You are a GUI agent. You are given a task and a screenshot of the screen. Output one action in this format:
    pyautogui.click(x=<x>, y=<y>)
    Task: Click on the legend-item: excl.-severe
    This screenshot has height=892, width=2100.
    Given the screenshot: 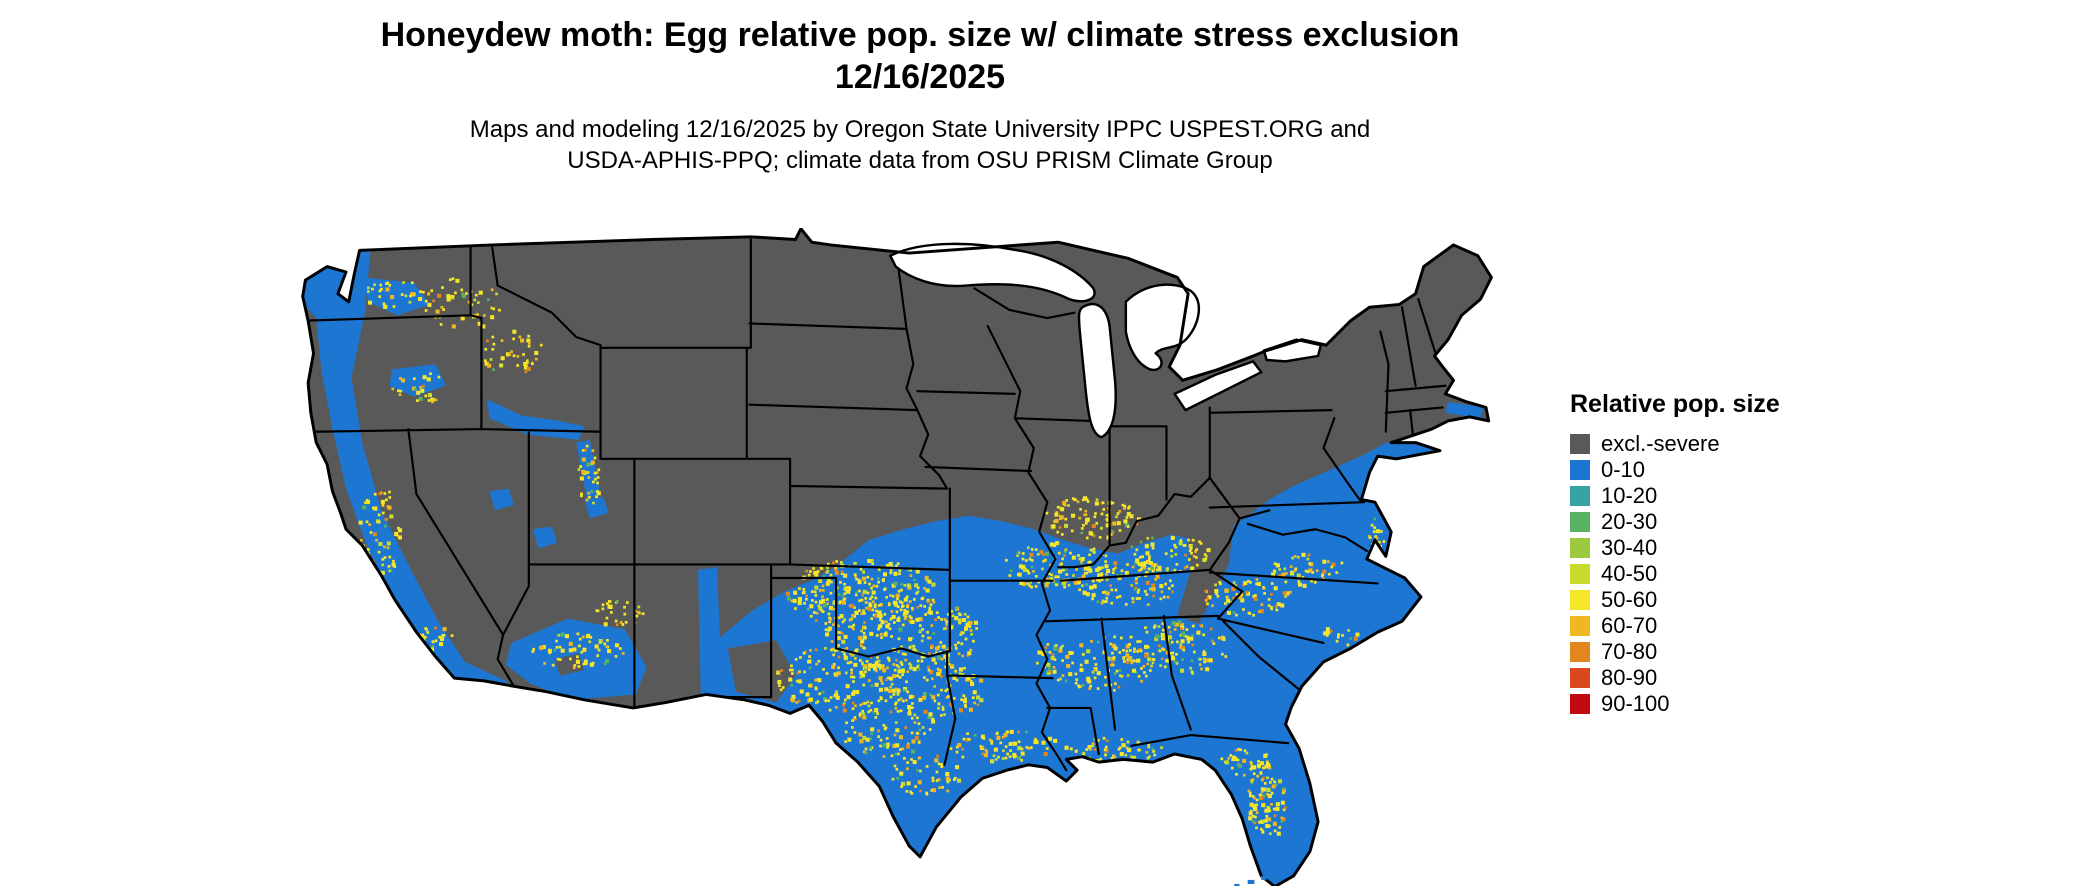 What is the action you would take?
    pyautogui.click(x=1720, y=444)
    